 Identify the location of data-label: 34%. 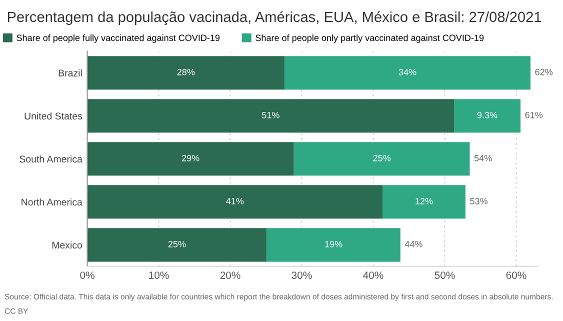
(407, 72).